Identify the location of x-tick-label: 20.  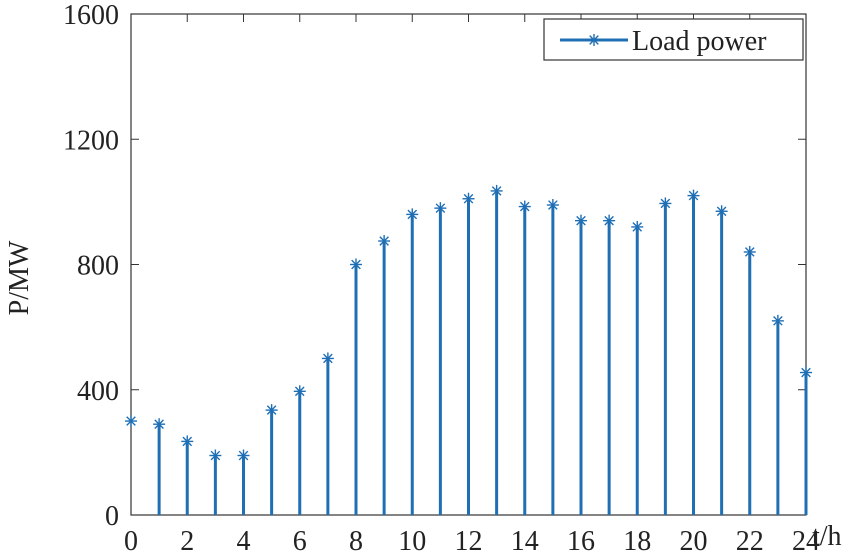
(694, 541).